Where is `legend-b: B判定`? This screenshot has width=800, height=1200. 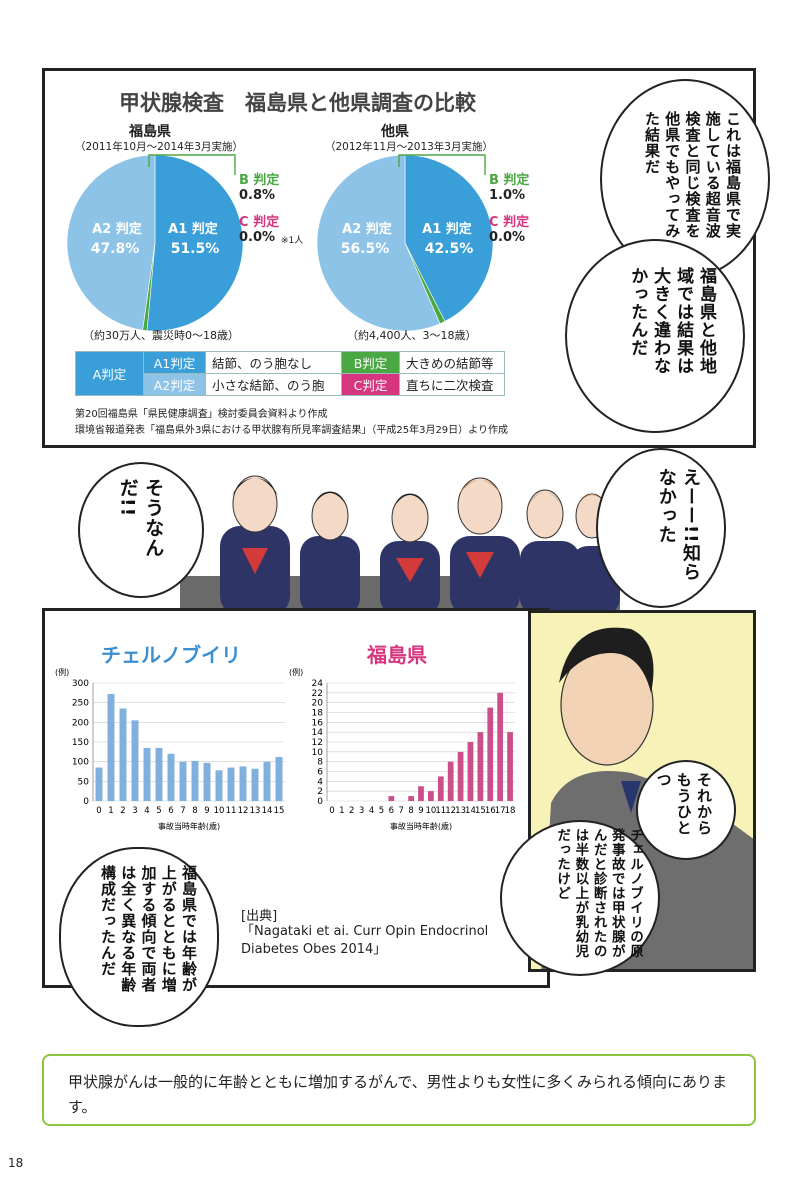
legend-b: B判定 is located at coordinates (370, 362).